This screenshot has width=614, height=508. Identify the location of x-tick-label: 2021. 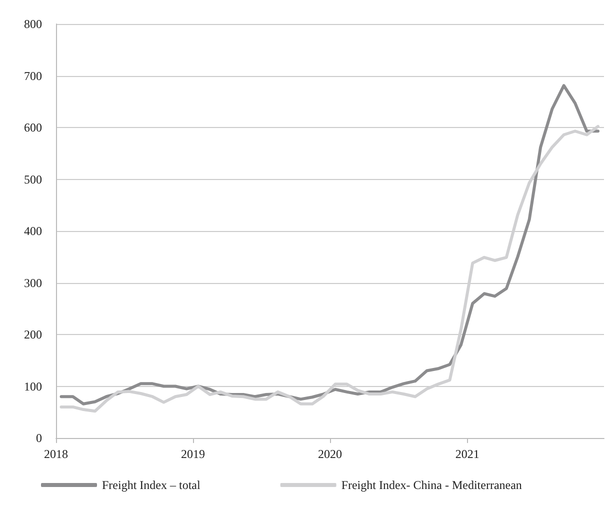
(467, 454).